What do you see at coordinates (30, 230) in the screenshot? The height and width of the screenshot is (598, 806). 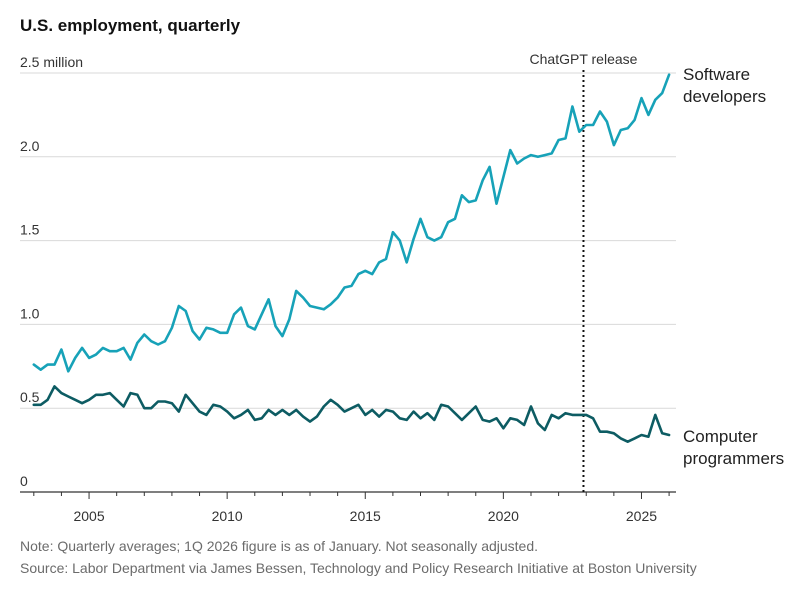 I see `y-tick-label-1.5: 1.5` at bounding box center [30, 230].